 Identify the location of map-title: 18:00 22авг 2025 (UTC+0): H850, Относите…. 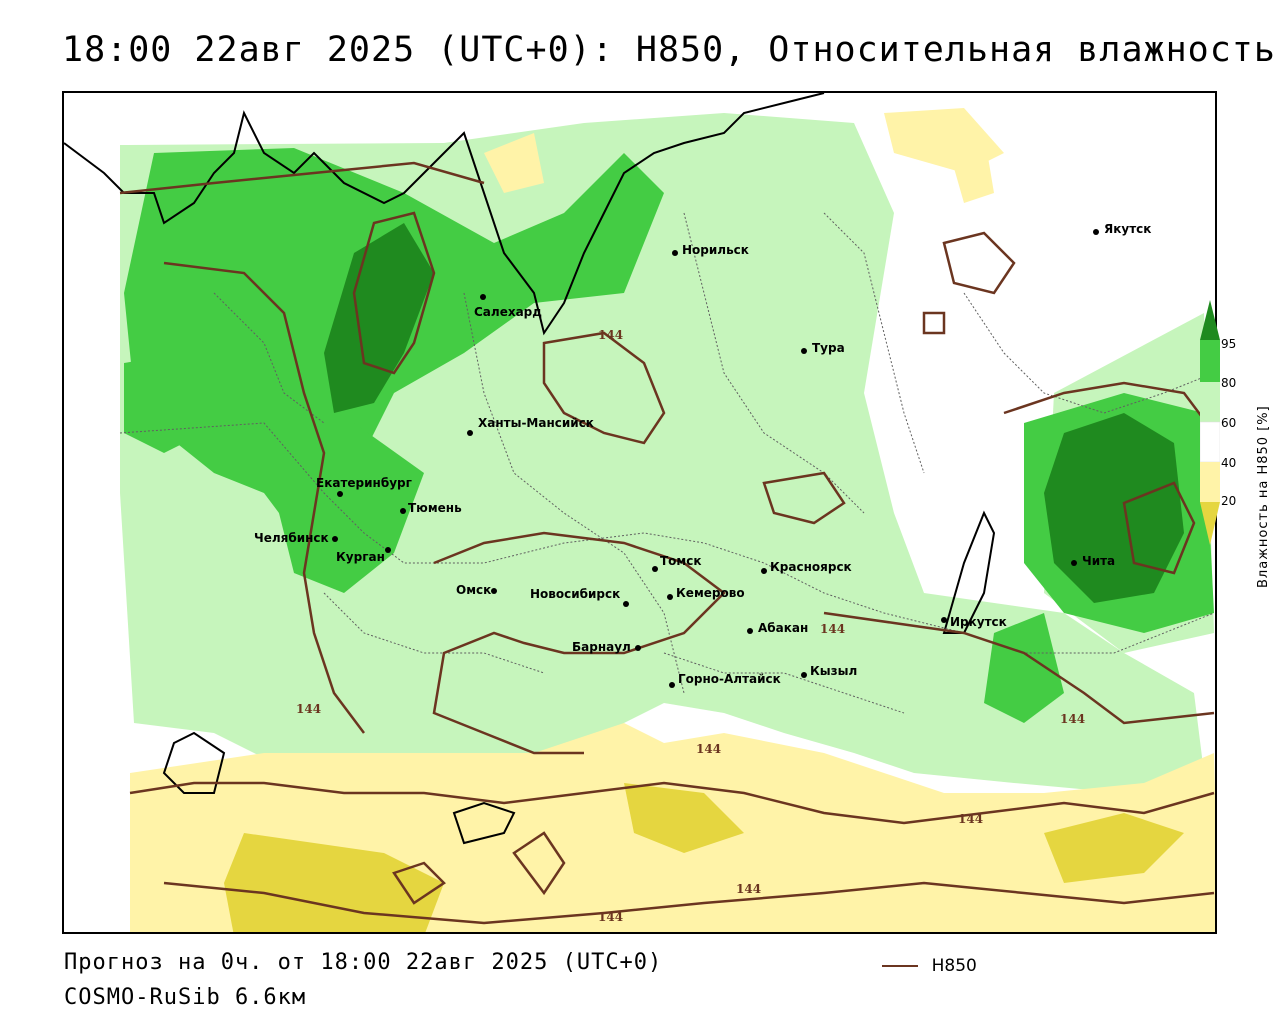
(669, 50).